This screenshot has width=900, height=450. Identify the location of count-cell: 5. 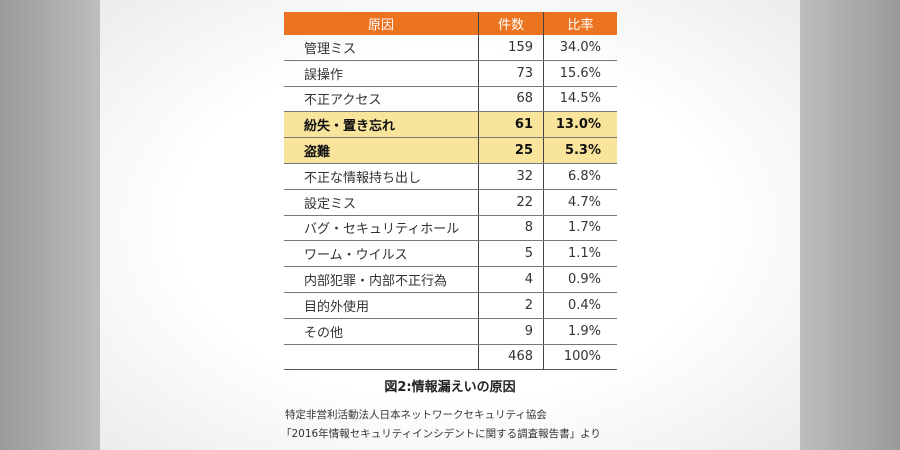
(511, 254).